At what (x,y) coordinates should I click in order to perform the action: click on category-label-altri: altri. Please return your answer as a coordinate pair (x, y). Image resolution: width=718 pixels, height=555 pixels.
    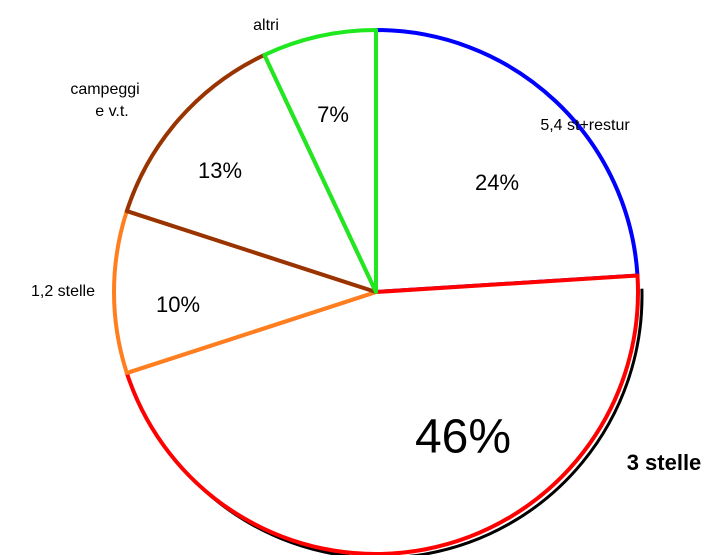
    Looking at the image, I should click on (266, 25).